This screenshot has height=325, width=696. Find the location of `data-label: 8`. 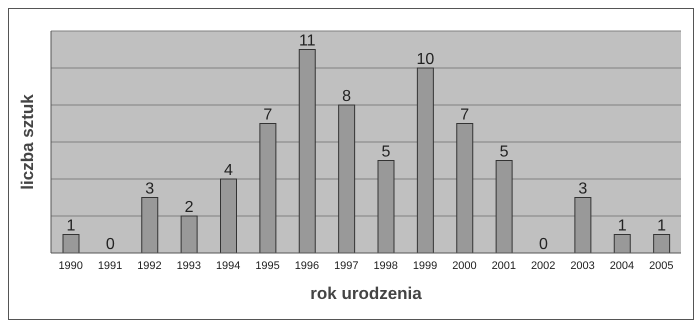

data-label: 8 is located at coordinates (347, 96).